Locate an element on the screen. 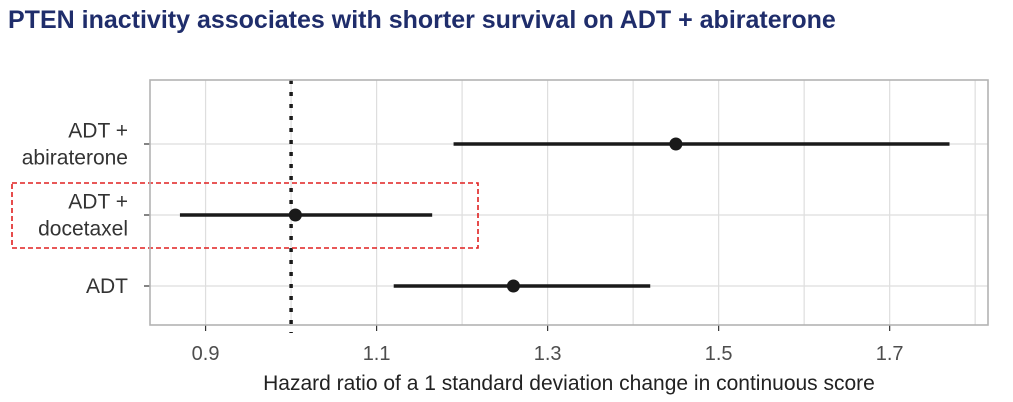 This screenshot has height=402, width=1013. category-label: abiraterone is located at coordinates (75, 158).